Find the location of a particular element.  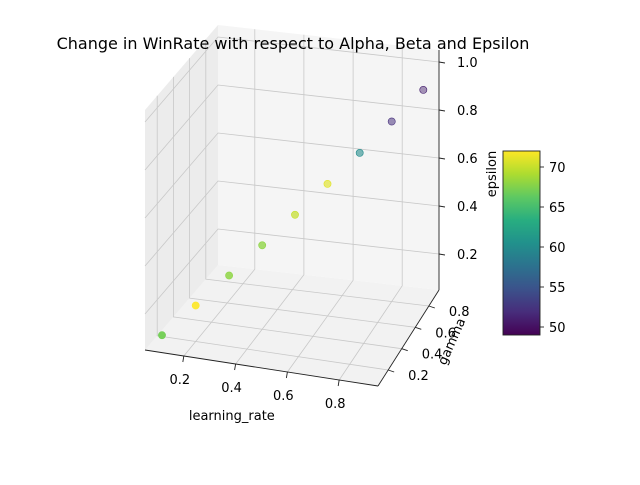

colorbar-gradient is located at coordinates (521, 243).